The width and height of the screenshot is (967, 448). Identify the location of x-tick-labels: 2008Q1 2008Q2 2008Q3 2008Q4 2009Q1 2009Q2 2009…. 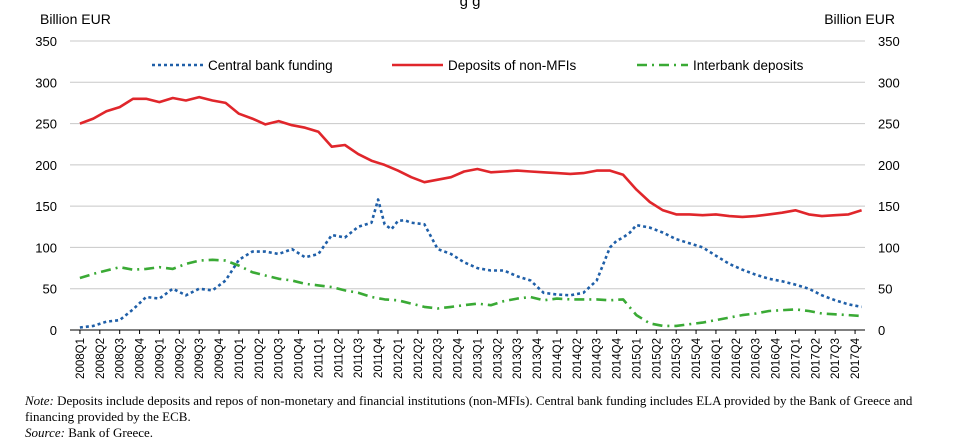
(468, 354).